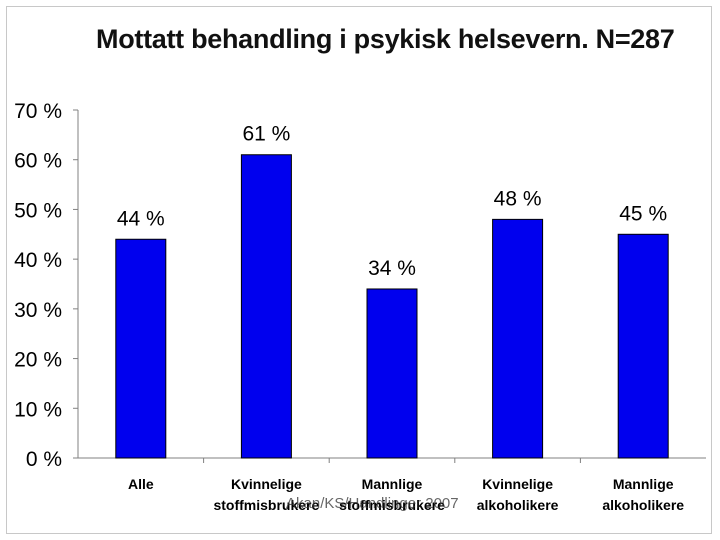 Image resolution: width=720 pixels, height=540 pixels. I want to click on x-category-label: Alle, so click(141, 484).